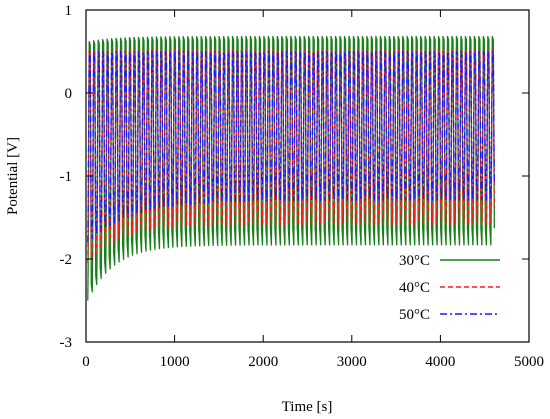  I want to click on x-tick-label: 5000, so click(529, 362).